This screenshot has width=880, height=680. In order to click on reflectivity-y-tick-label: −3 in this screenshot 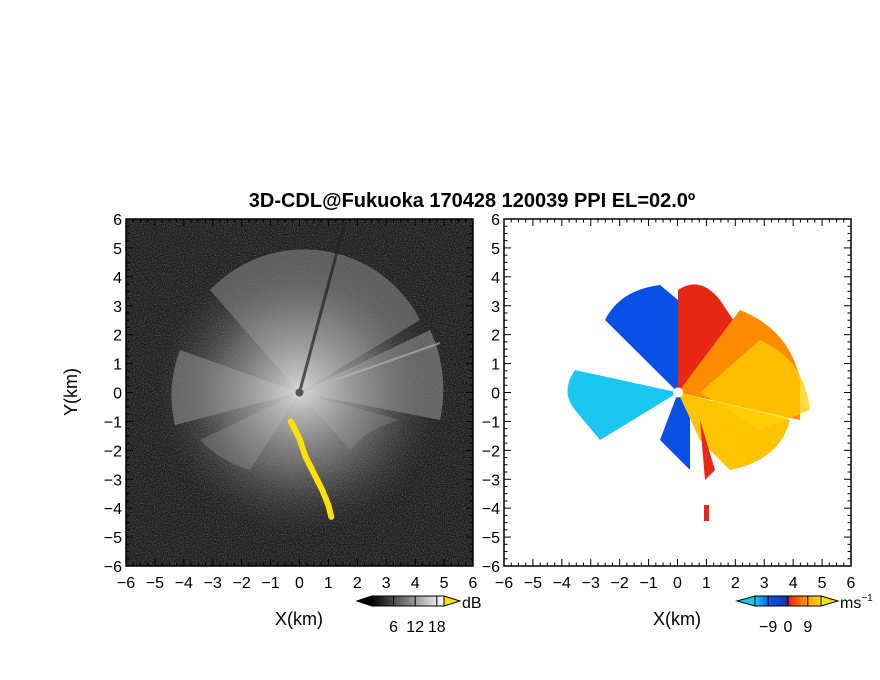, I will do `click(113, 480)`.